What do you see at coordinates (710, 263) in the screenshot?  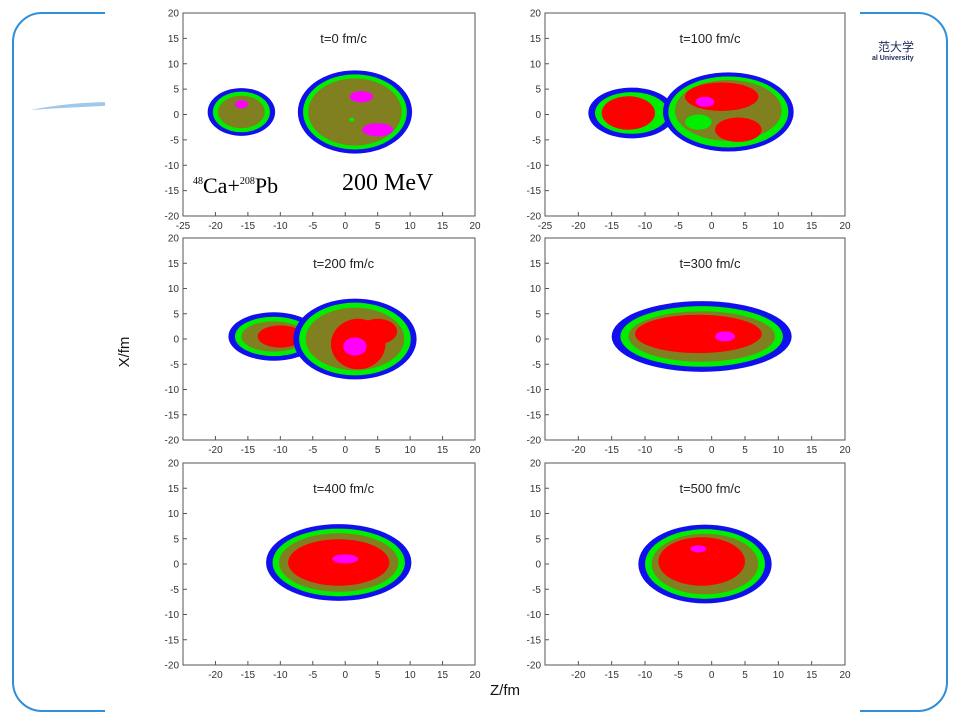 I see `panel-time-label: t=300 fm/c` at bounding box center [710, 263].